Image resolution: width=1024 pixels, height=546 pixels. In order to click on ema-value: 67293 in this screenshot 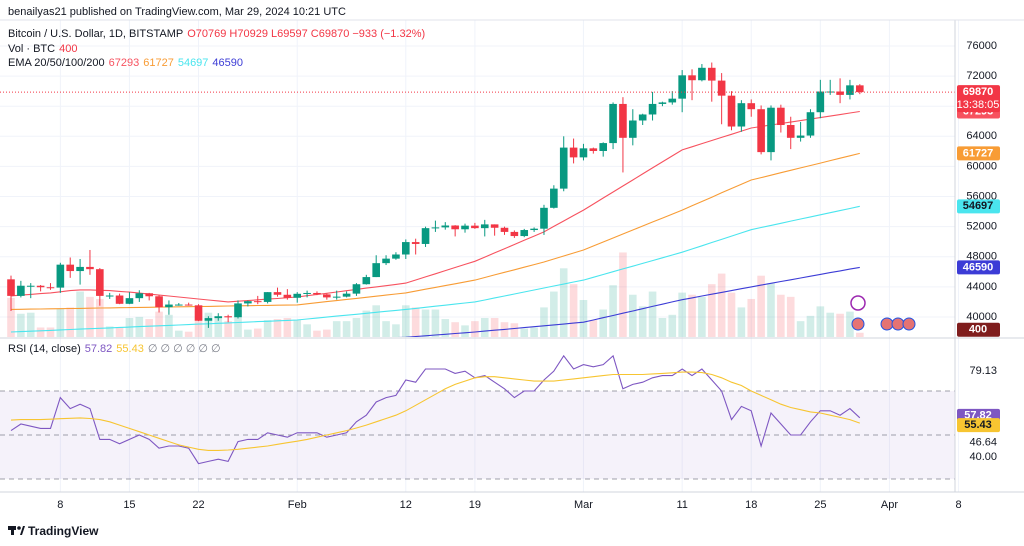, I will do `click(124, 63)`.